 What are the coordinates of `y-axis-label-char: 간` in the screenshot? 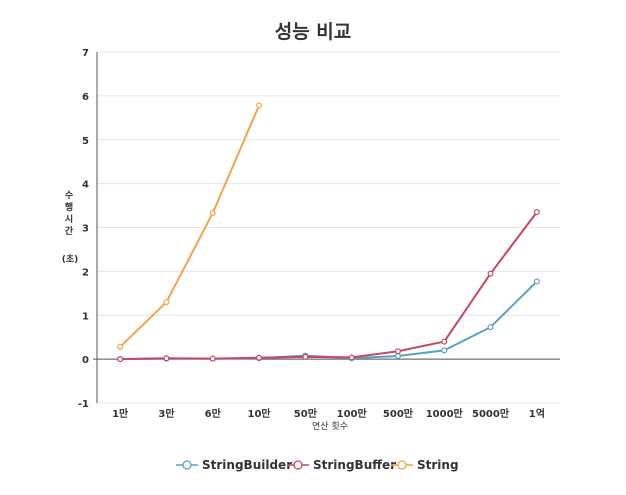 It's located at (69, 231).